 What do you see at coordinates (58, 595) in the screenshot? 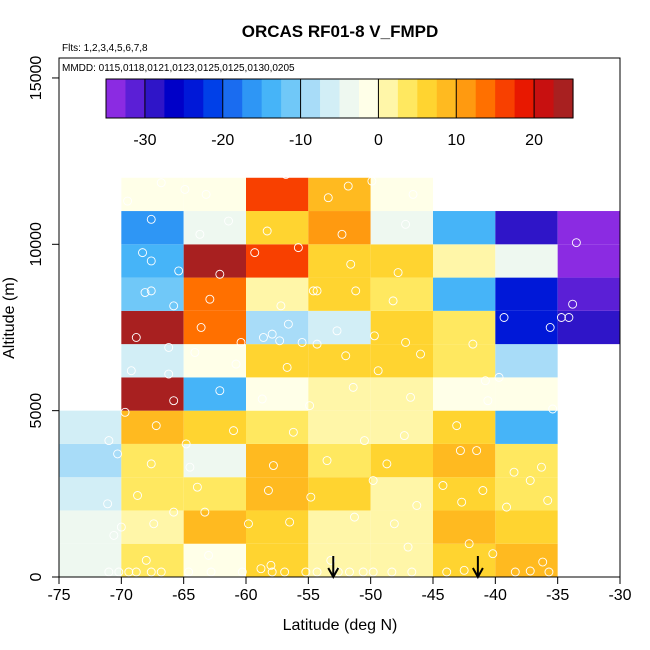
I see `x-tick-label: -75` at bounding box center [58, 595].